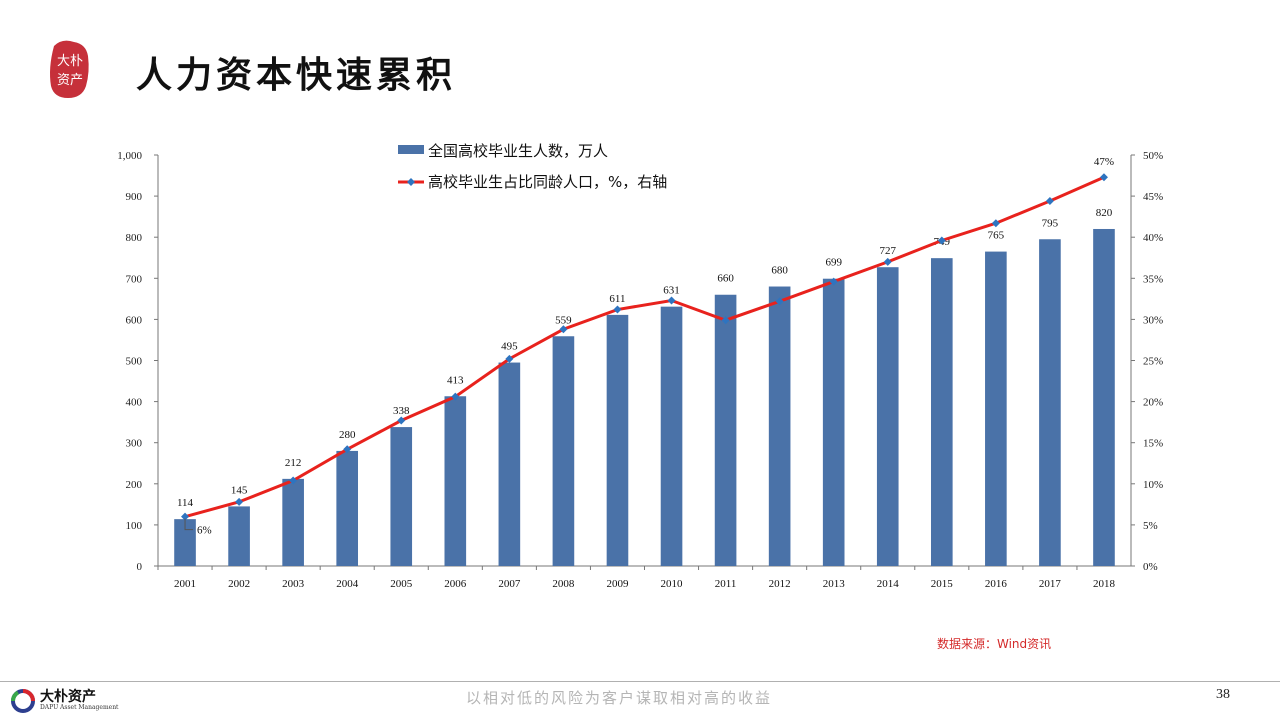 This screenshot has height=720, width=1280. I want to click on x-tick-label: 2011, so click(726, 584).